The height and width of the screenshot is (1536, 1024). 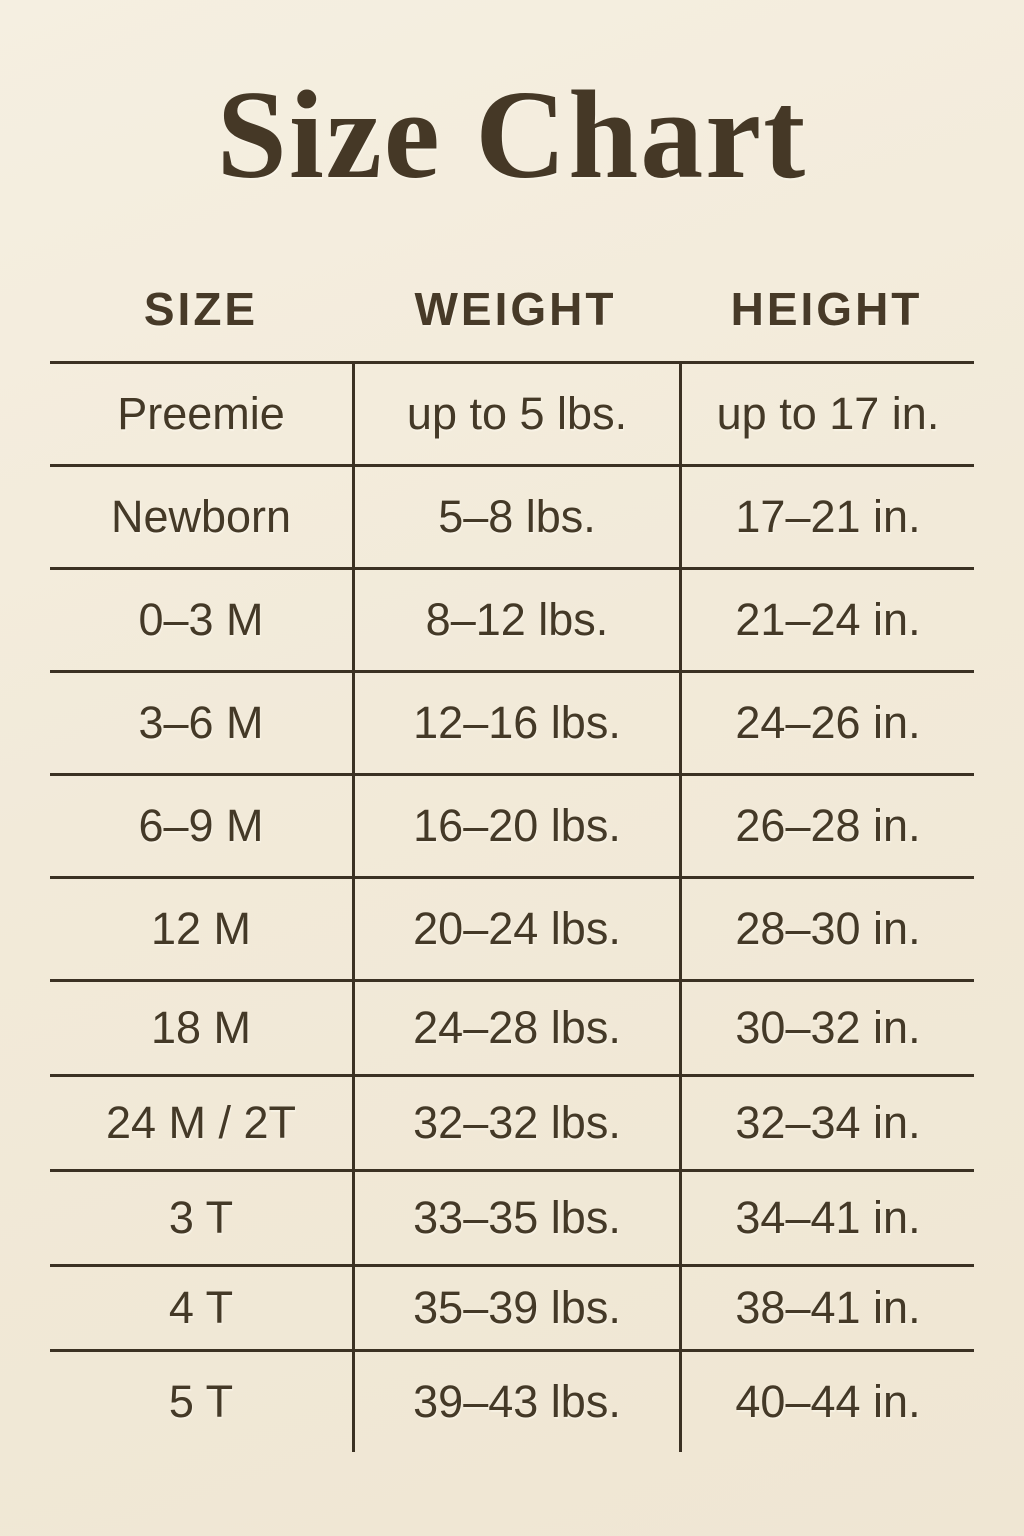 What do you see at coordinates (201, 929) in the screenshot?
I see `cell-size: 12 M` at bounding box center [201, 929].